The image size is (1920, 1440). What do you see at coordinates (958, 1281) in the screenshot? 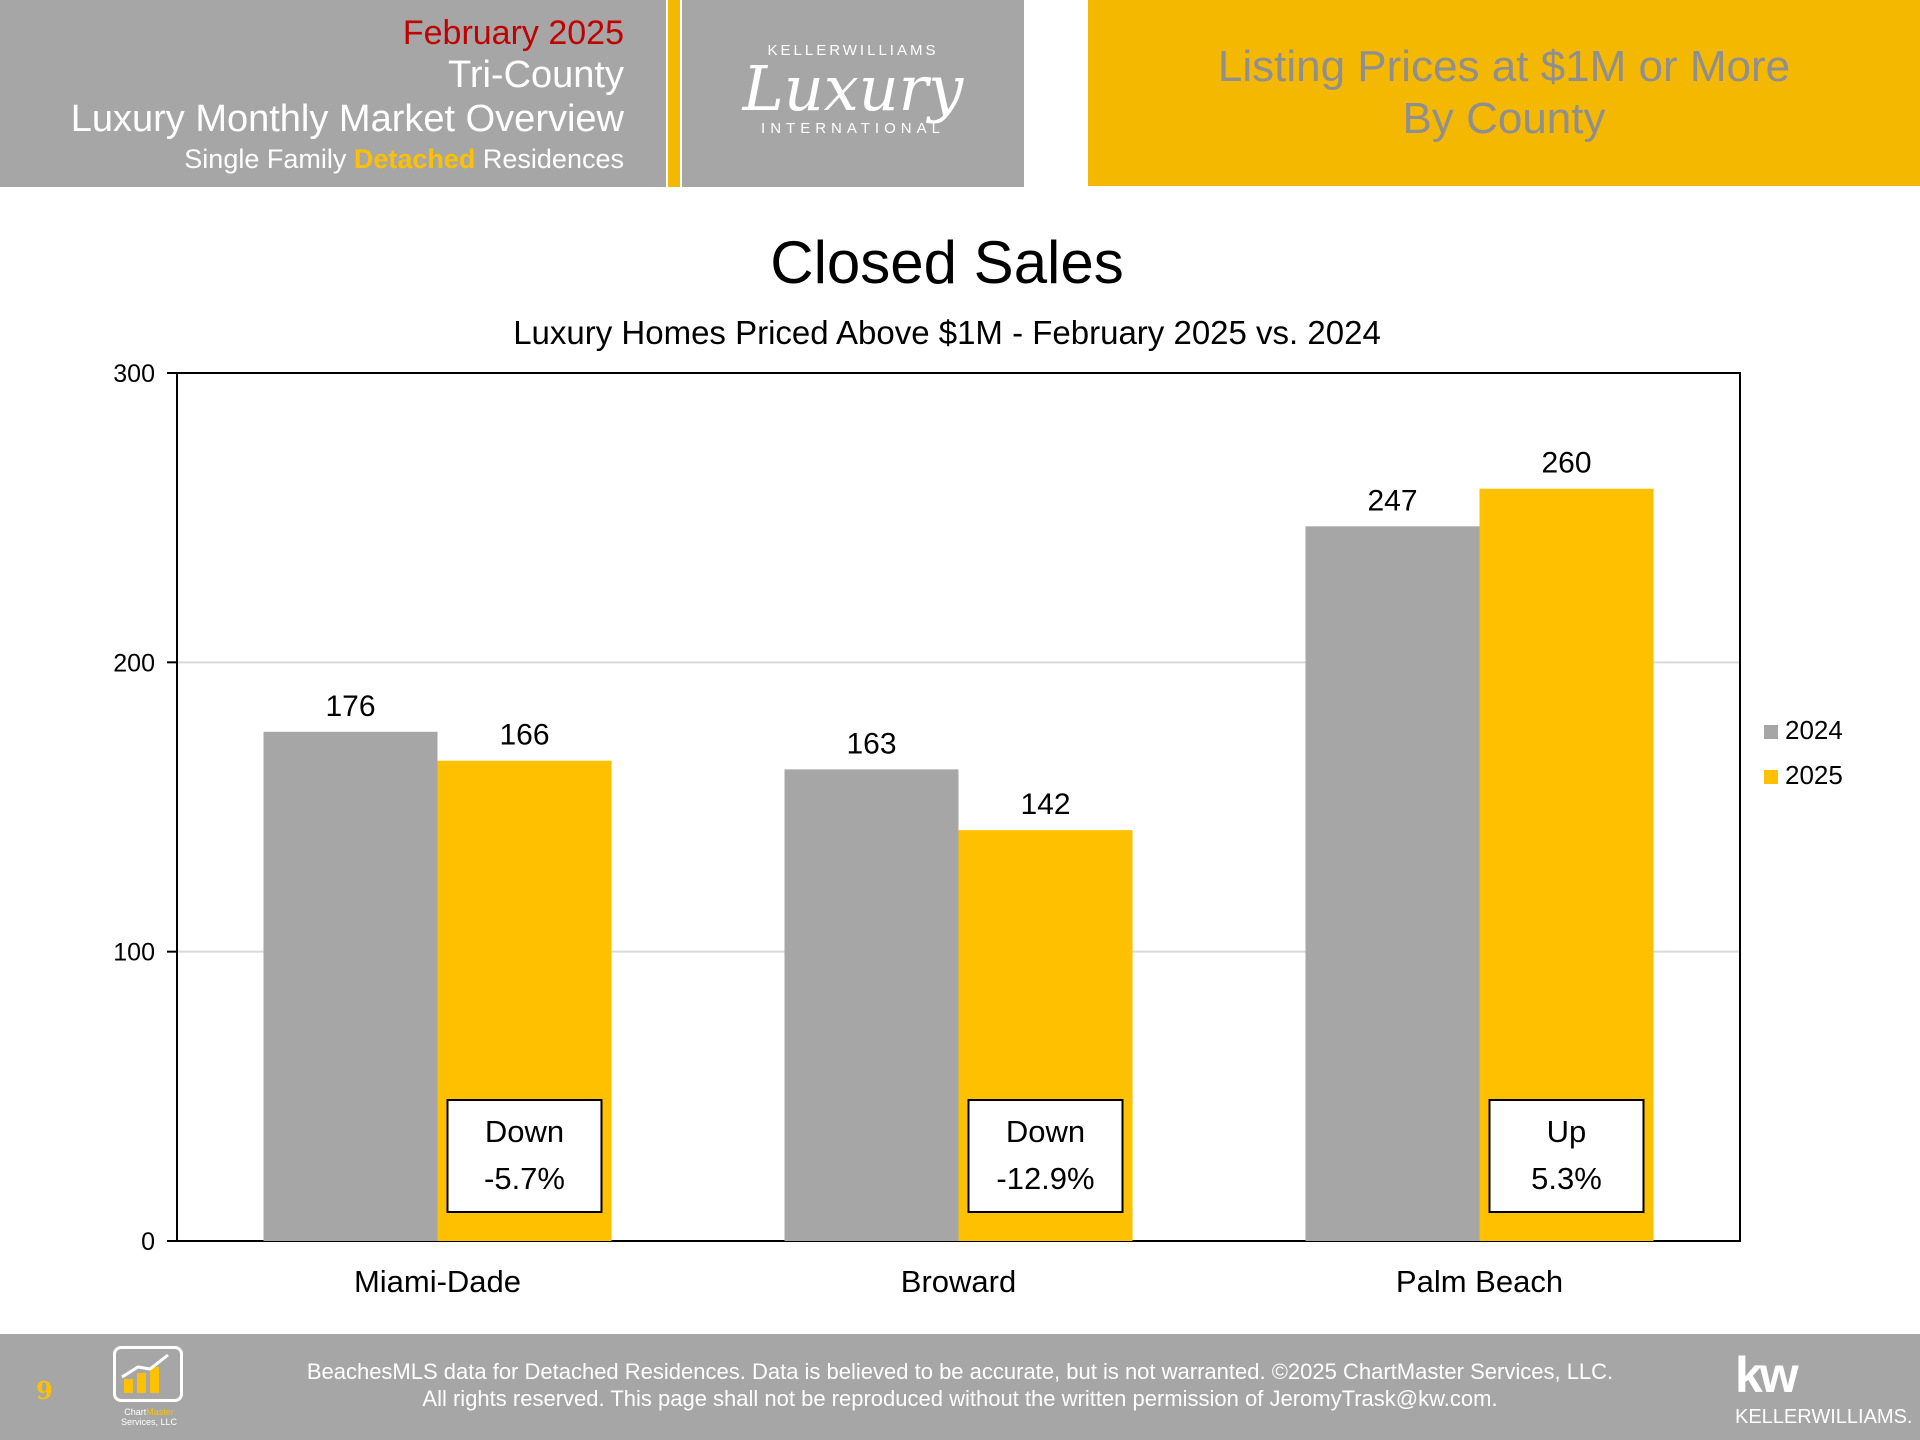
I see `x-tick-label: Broward` at bounding box center [958, 1281].